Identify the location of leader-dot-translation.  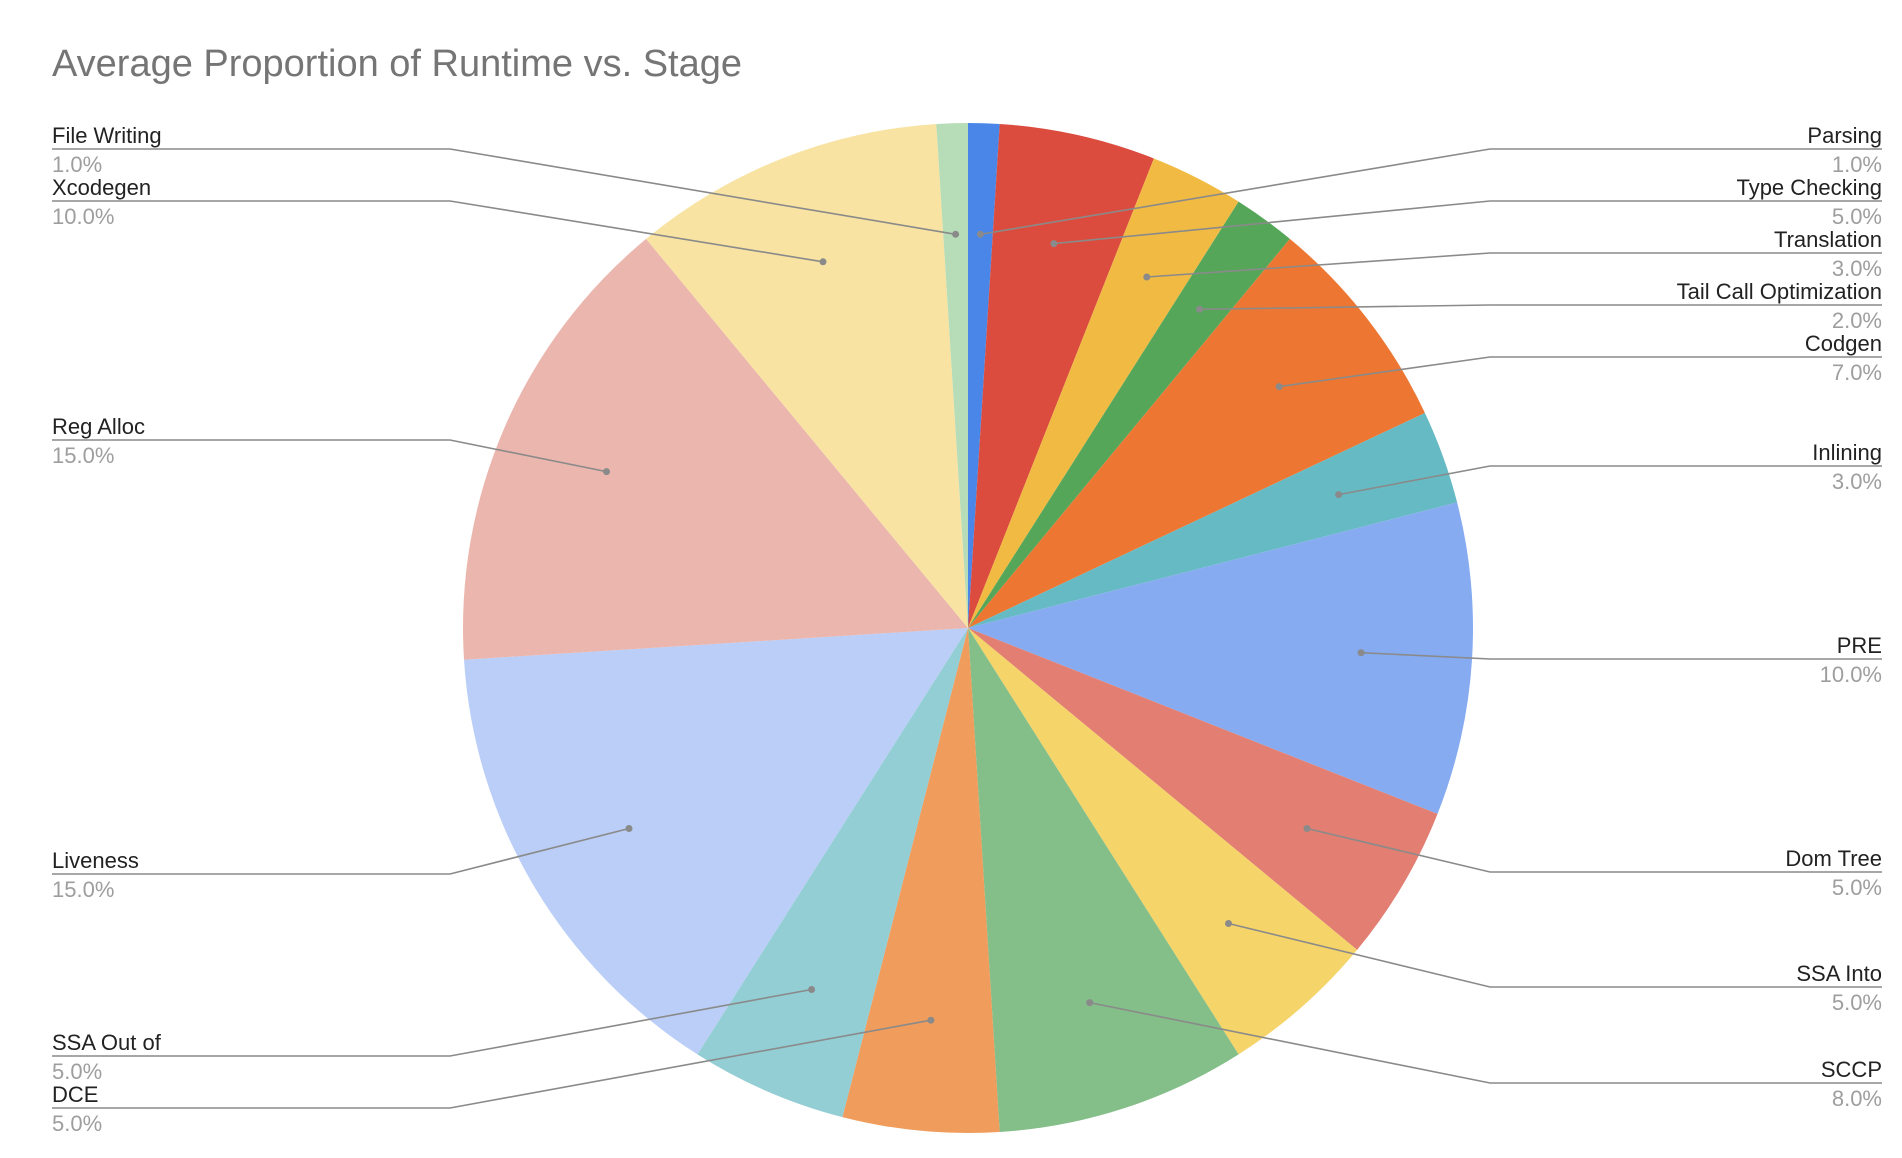
(1147, 277).